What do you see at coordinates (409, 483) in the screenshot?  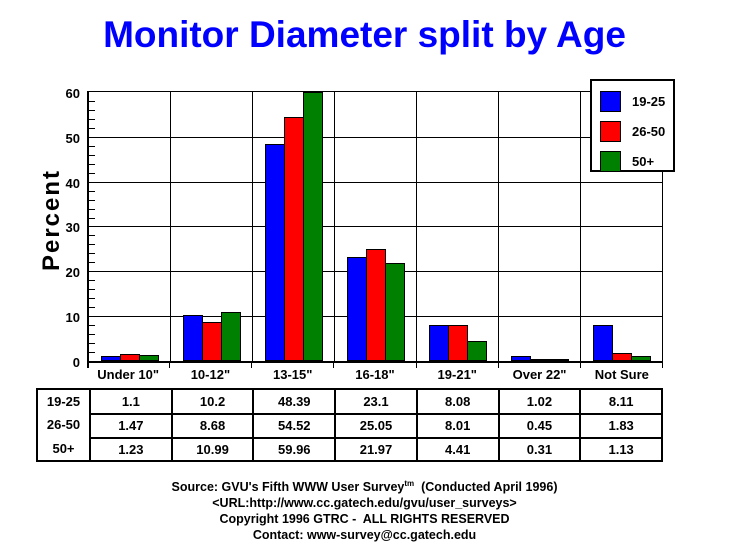 I see `trademark-superscript: tm` at bounding box center [409, 483].